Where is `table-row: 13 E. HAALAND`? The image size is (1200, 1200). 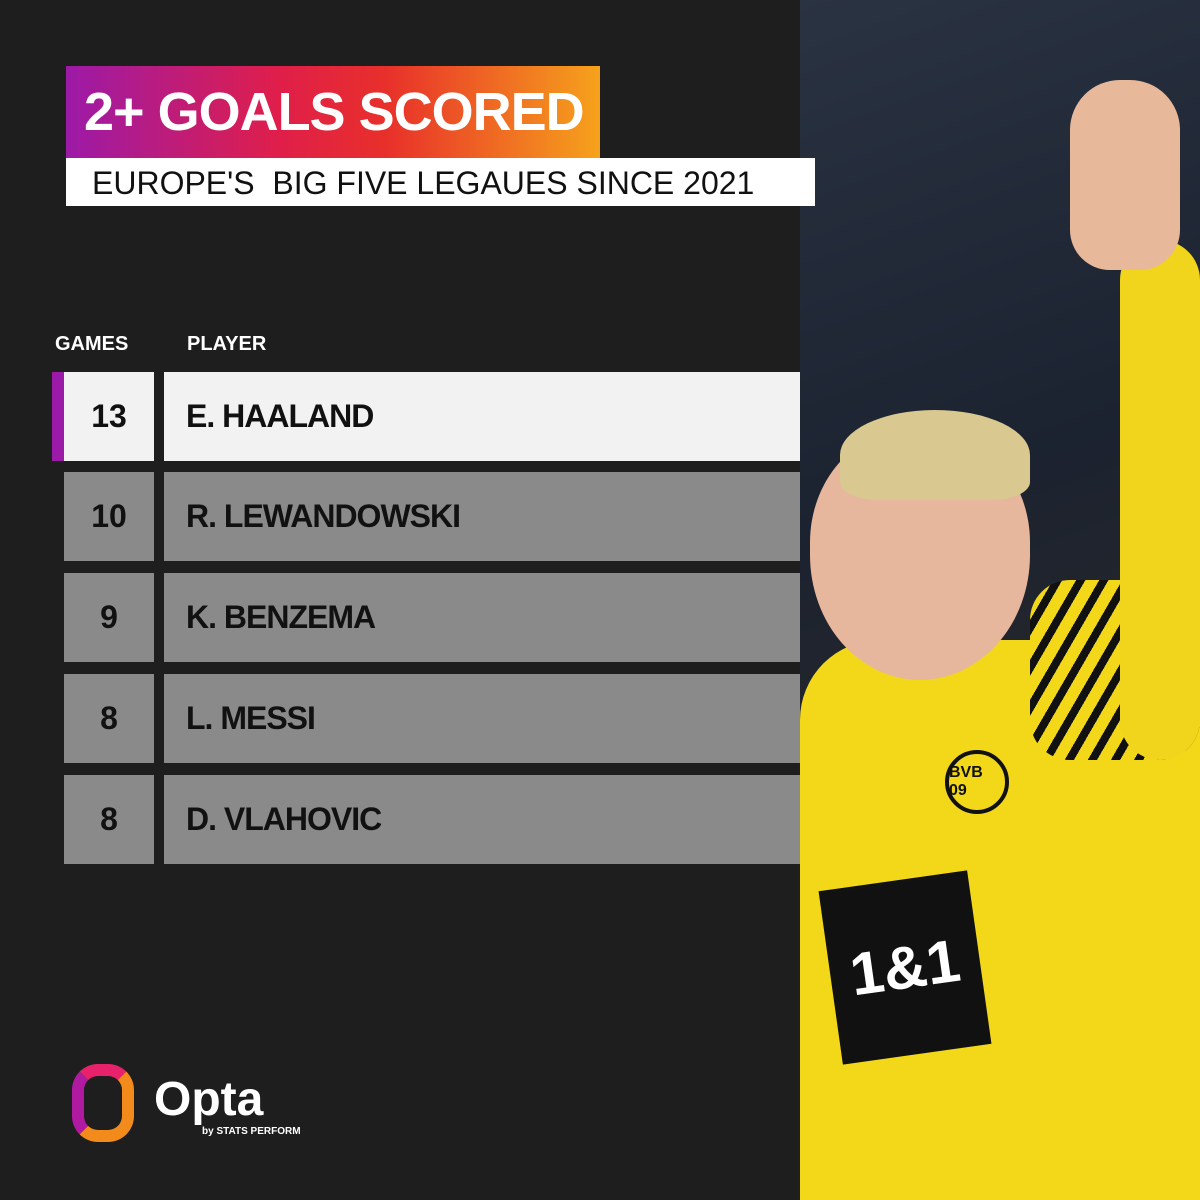 table-row: 13 E. HAALAND is located at coordinates (426, 416).